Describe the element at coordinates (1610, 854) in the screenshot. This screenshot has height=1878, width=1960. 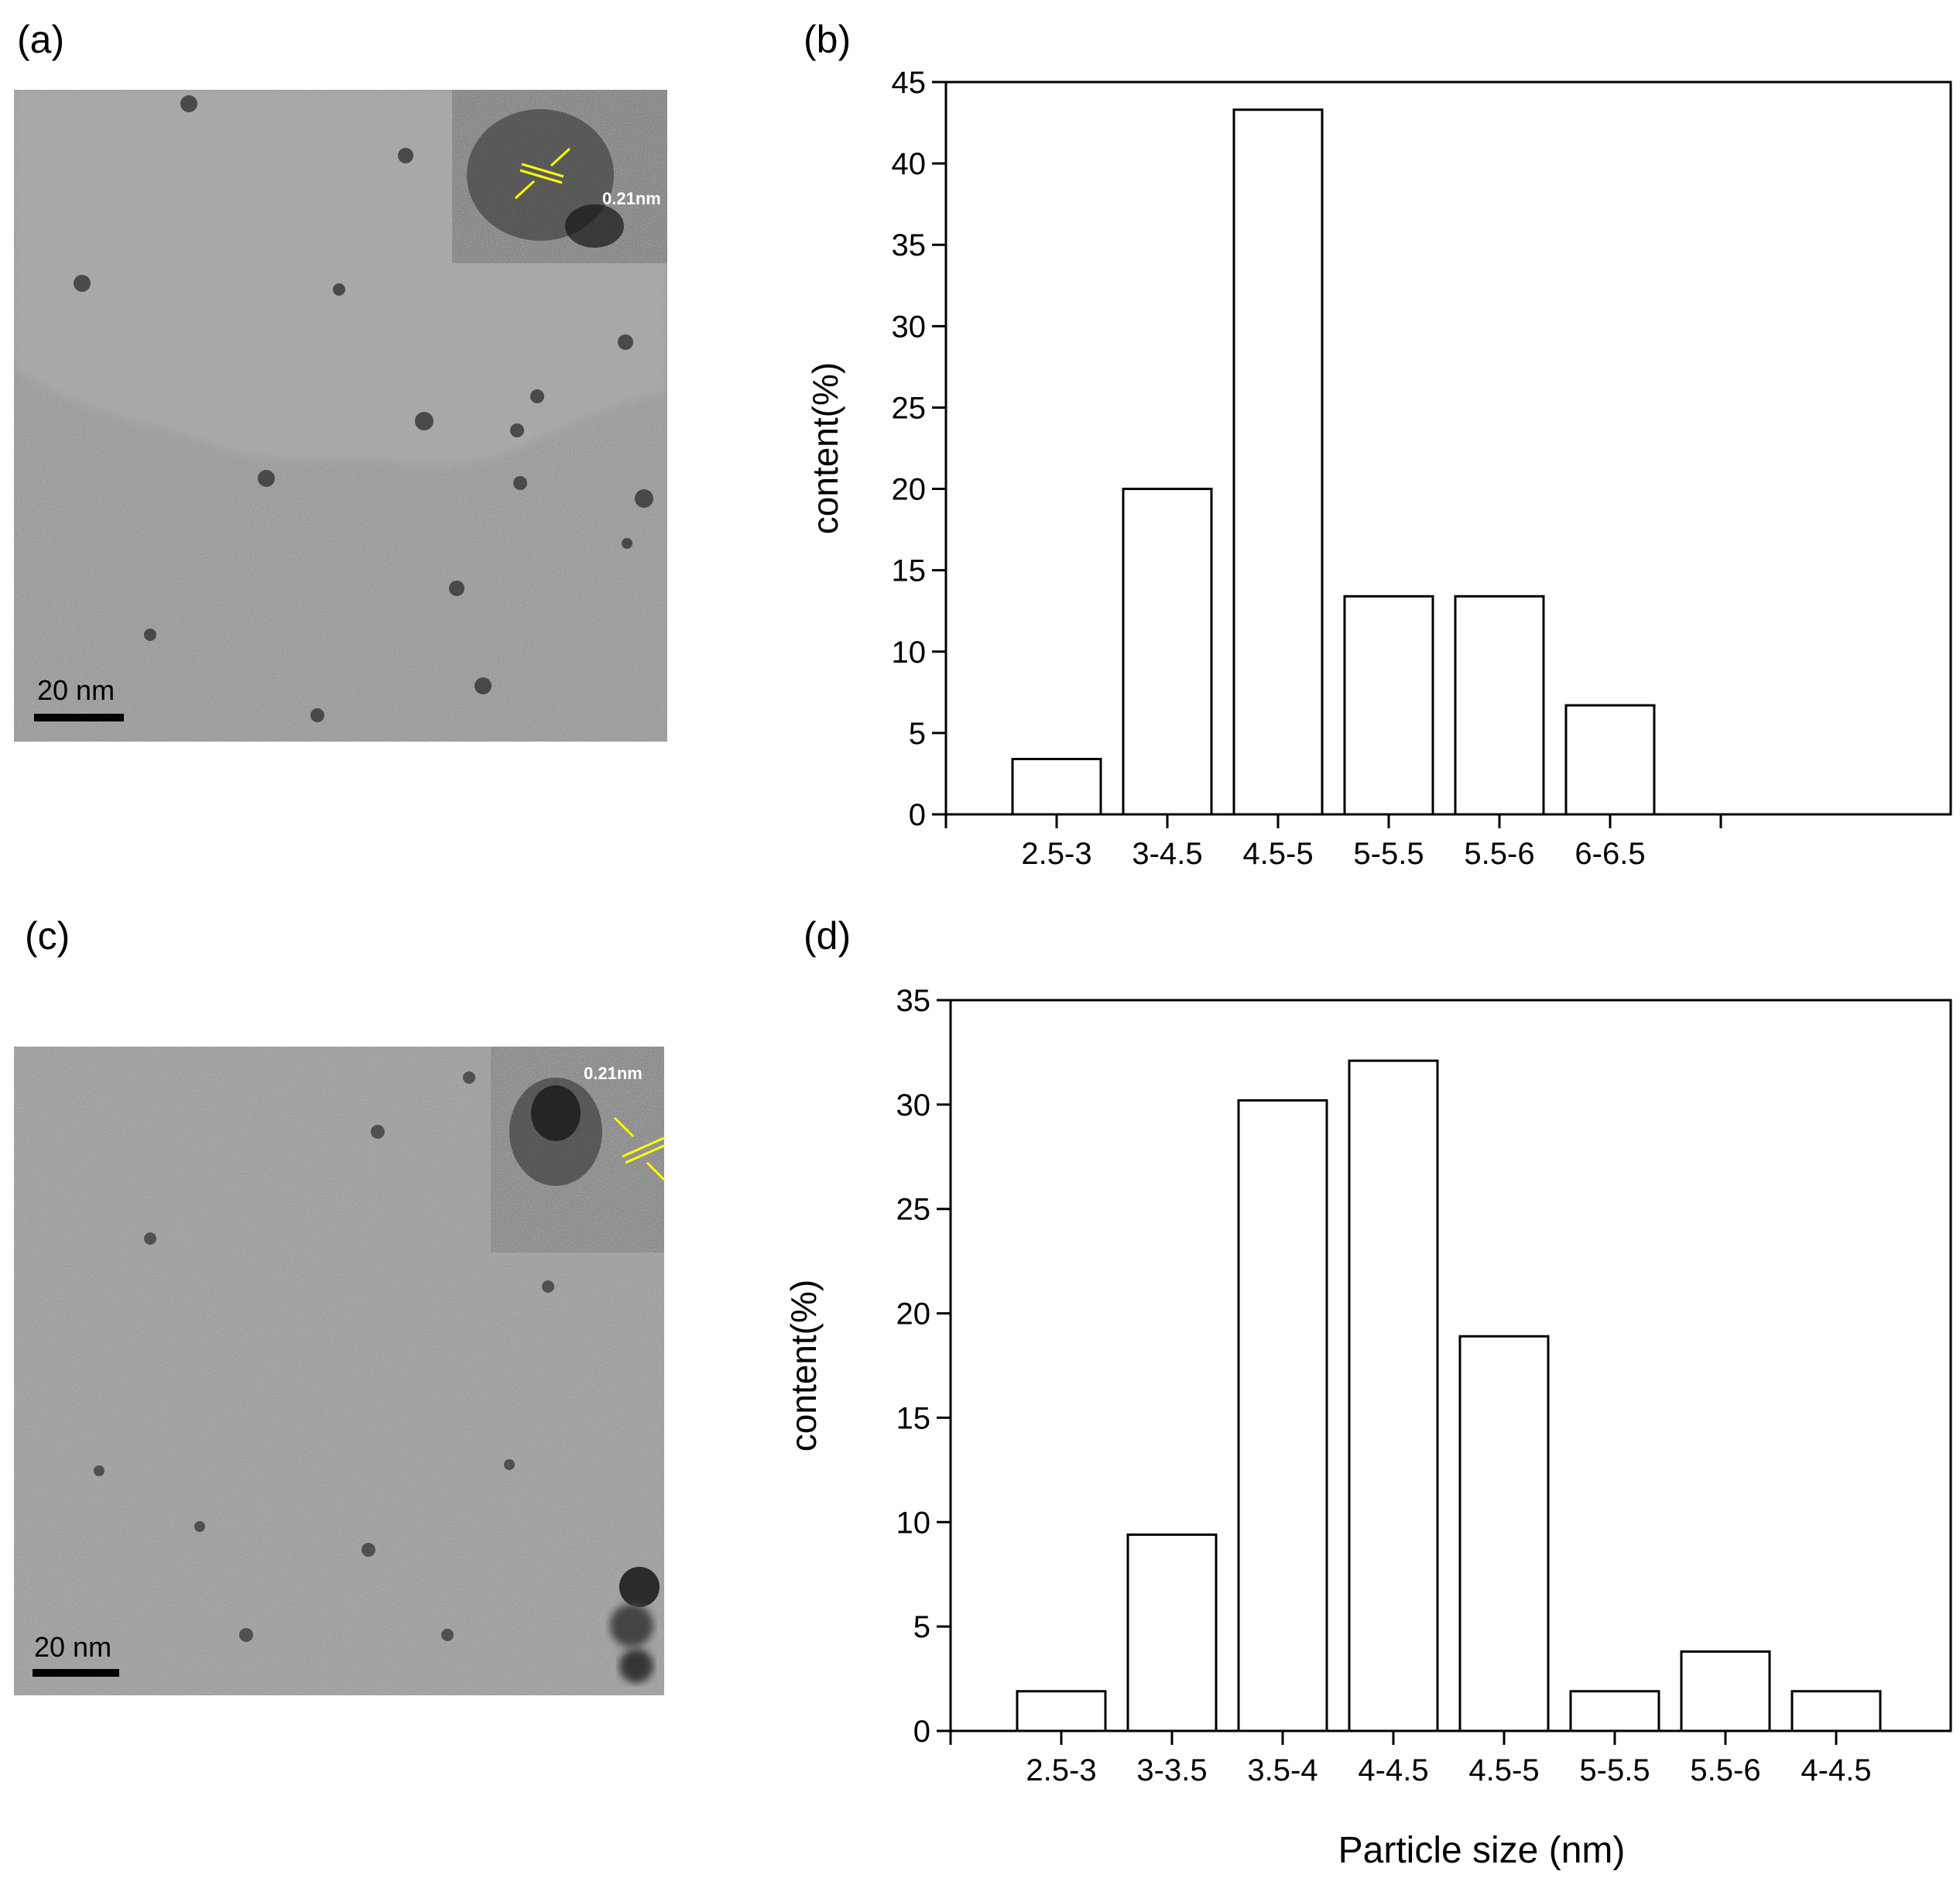
I see `x-category-label-b-5: 6-6.5` at that location.